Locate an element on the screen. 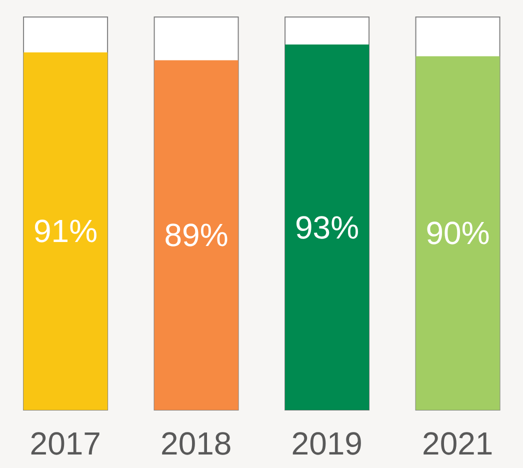 This screenshot has width=523, height=468. data-label: 93% is located at coordinates (327, 227).